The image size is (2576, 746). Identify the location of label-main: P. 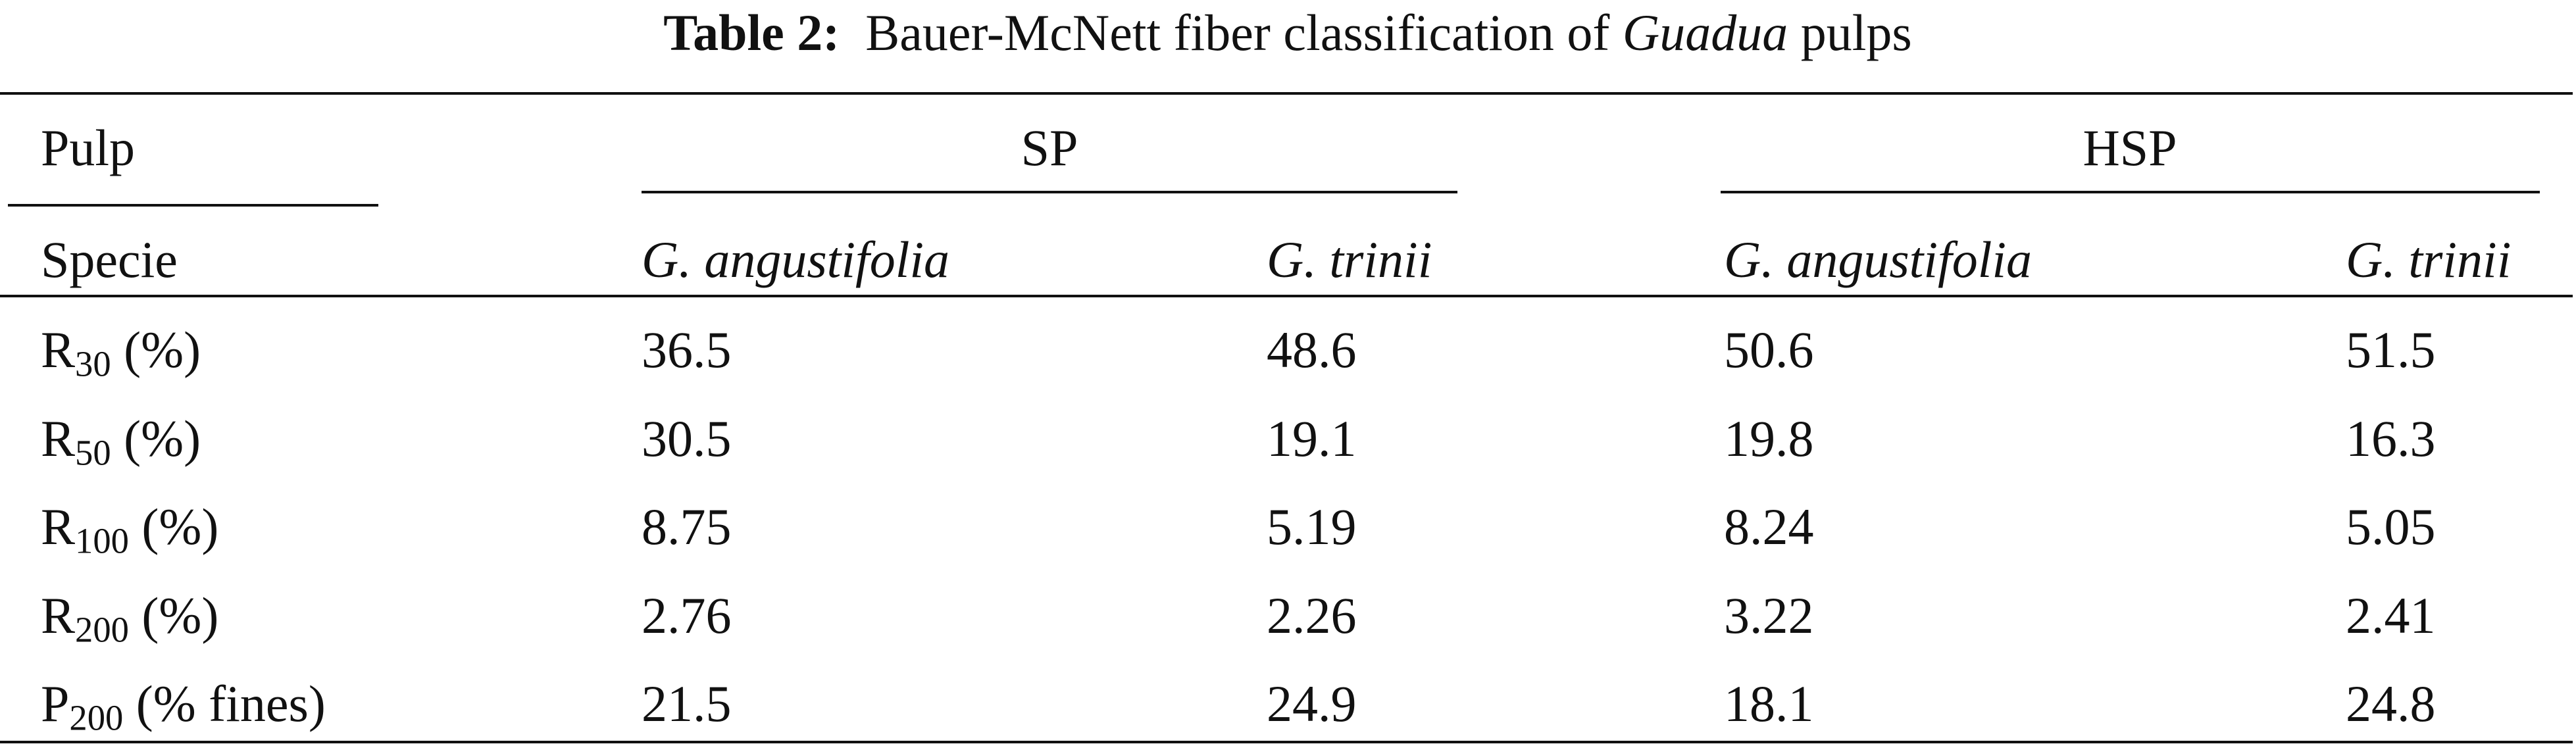
(55, 703).